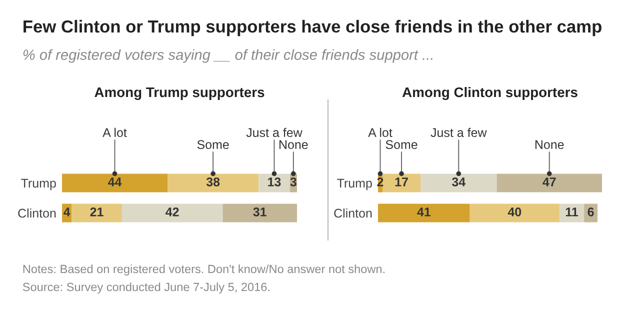 This screenshot has height=320, width=640. What do you see at coordinates (179, 94) in the screenshot?
I see `chart-title: Among Trump supporters` at bounding box center [179, 94].